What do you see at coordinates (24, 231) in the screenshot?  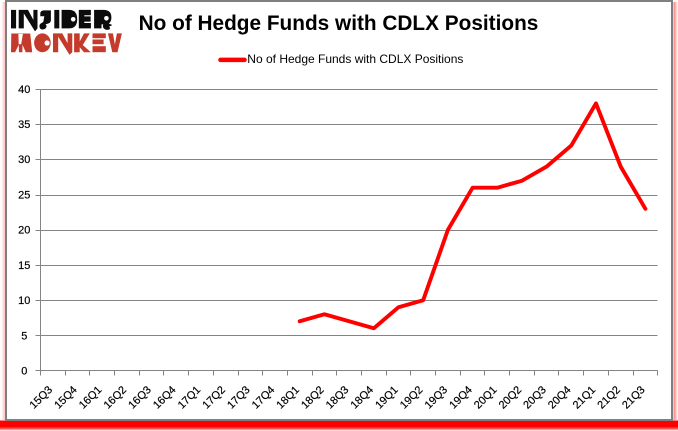 I see `svg-text: 20` at bounding box center [24, 231].